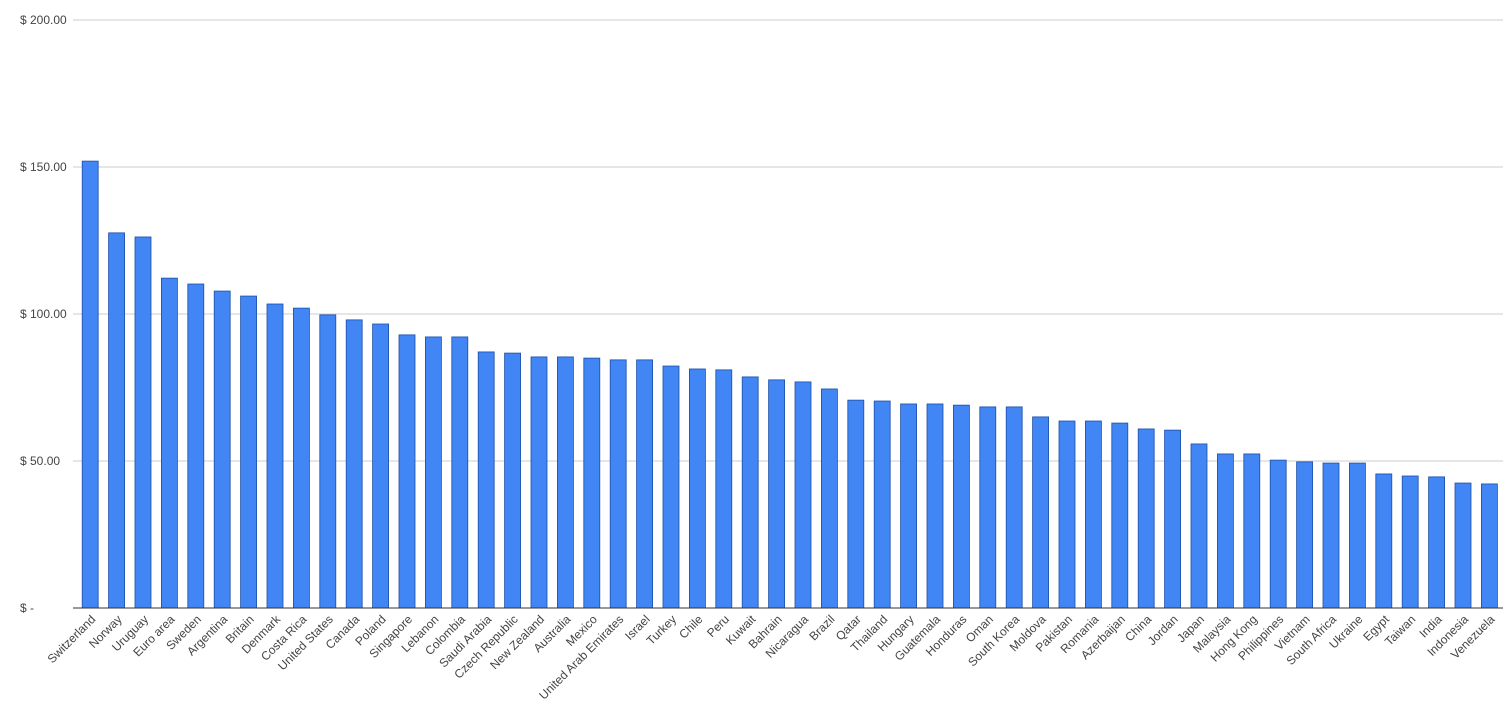 The image size is (1503, 706). I want to click on x-tick-label: Jordan, so click(1163, 630).